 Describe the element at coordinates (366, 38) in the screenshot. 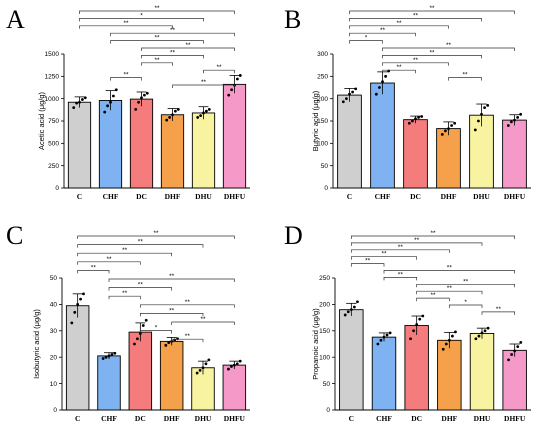

I see `significance-label: *` at that location.